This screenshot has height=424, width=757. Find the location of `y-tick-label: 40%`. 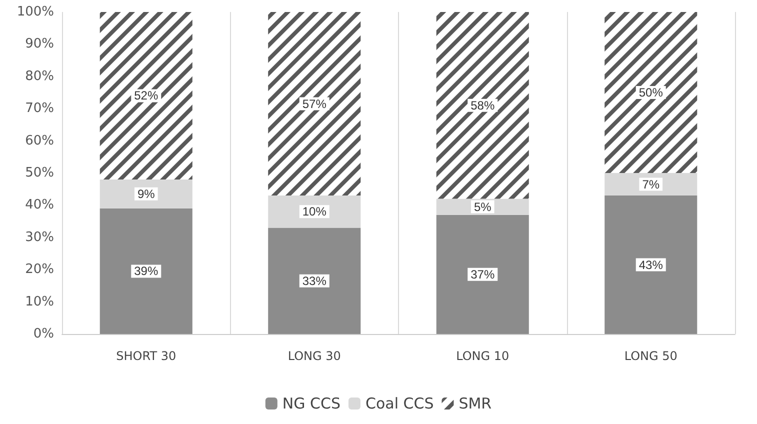

y-tick-label: 40% is located at coordinates (39, 205).